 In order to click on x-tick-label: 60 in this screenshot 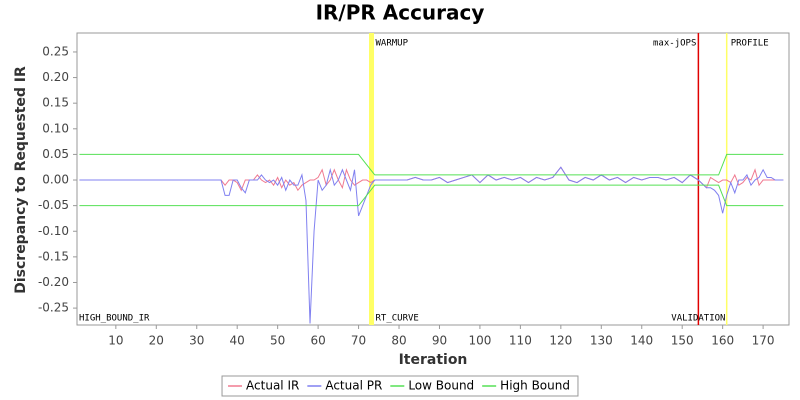, I will do `click(317, 341)`.